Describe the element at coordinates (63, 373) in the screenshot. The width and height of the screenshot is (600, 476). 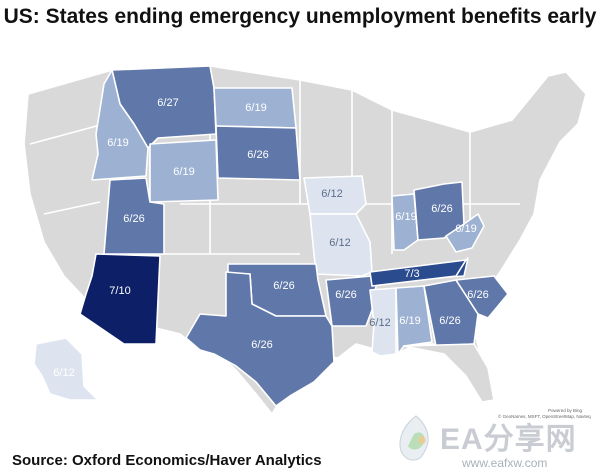
I see `label-alaska: 6/12` at that location.